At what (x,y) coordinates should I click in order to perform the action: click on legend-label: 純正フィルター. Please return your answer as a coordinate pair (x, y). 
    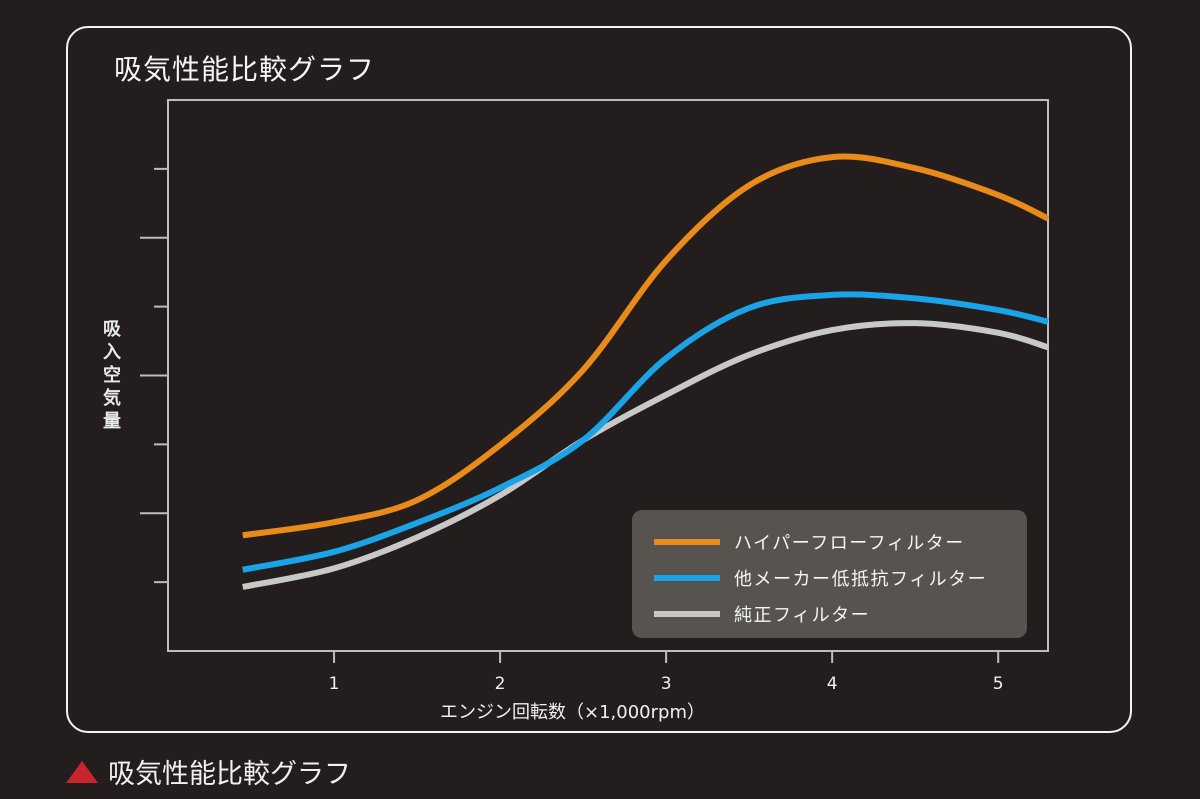
    Looking at the image, I should click on (802, 615).